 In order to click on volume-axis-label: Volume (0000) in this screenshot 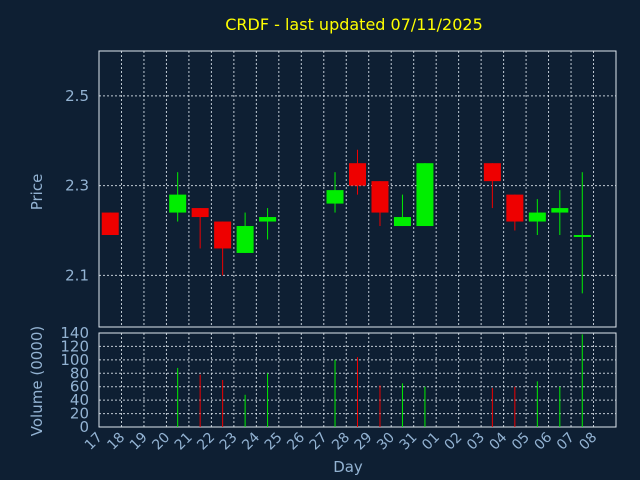, I will do `click(37, 381)`.